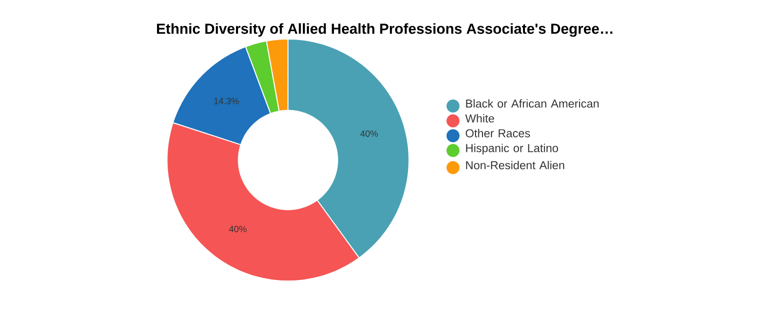 Image resolution: width=770 pixels, height=335 pixels. I want to click on legend-label: White, so click(479, 118).